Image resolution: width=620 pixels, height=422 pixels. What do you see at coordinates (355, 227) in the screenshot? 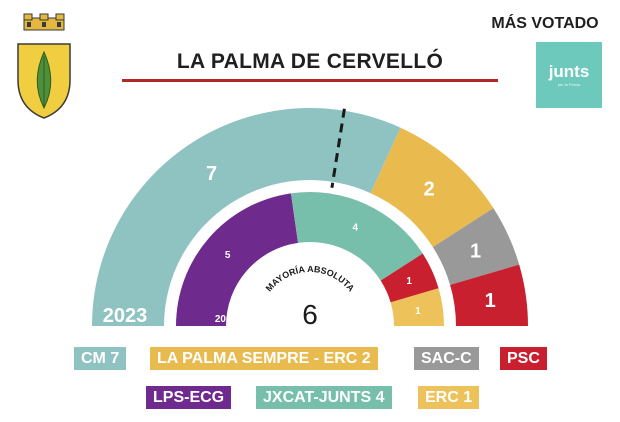
I see `inner-seat-label-jxcat-junts-4: 4` at bounding box center [355, 227].